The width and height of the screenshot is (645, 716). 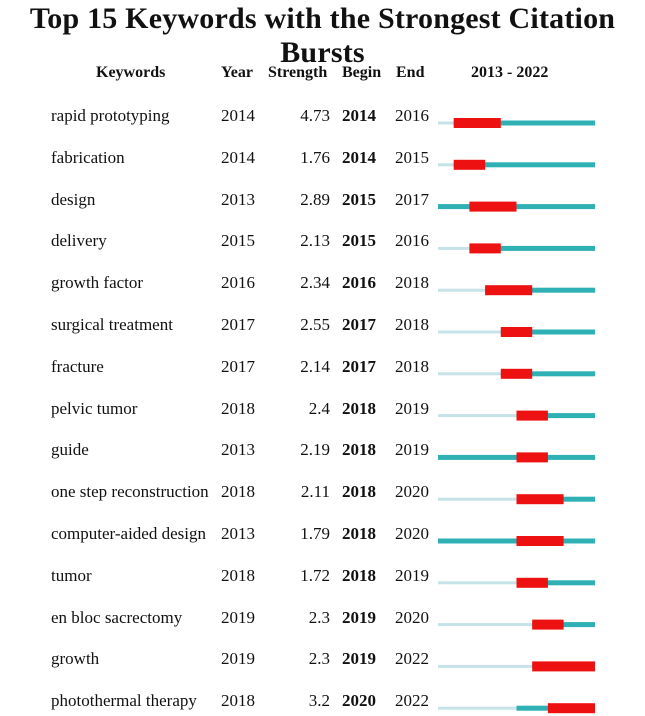 What do you see at coordinates (412, 199) in the screenshot?
I see `end-year: 2017` at bounding box center [412, 199].